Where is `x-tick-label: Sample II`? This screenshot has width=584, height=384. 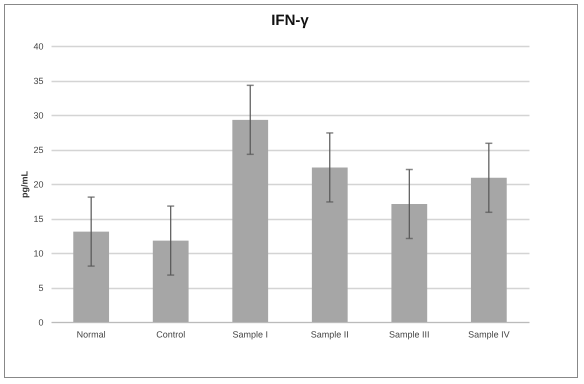 x-tick-label: Sample II is located at coordinates (329, 335).